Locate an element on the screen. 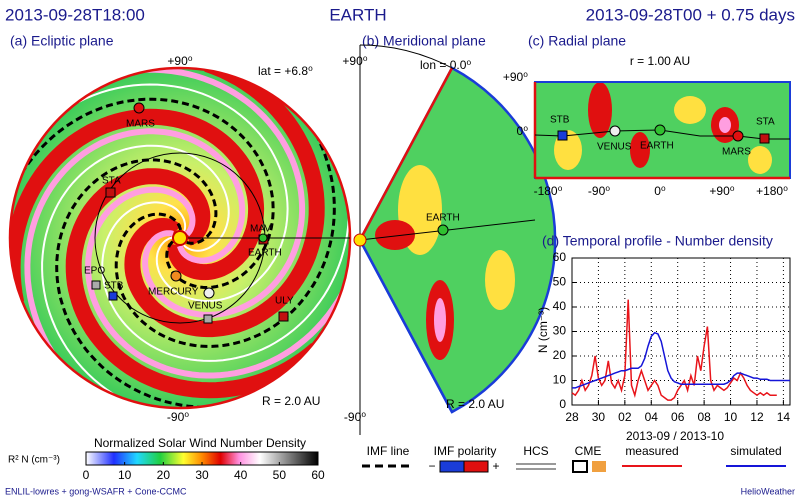 The height and width of the screenshot is (499, 800). legend-label: HCS is located at coordinates (535, 451).